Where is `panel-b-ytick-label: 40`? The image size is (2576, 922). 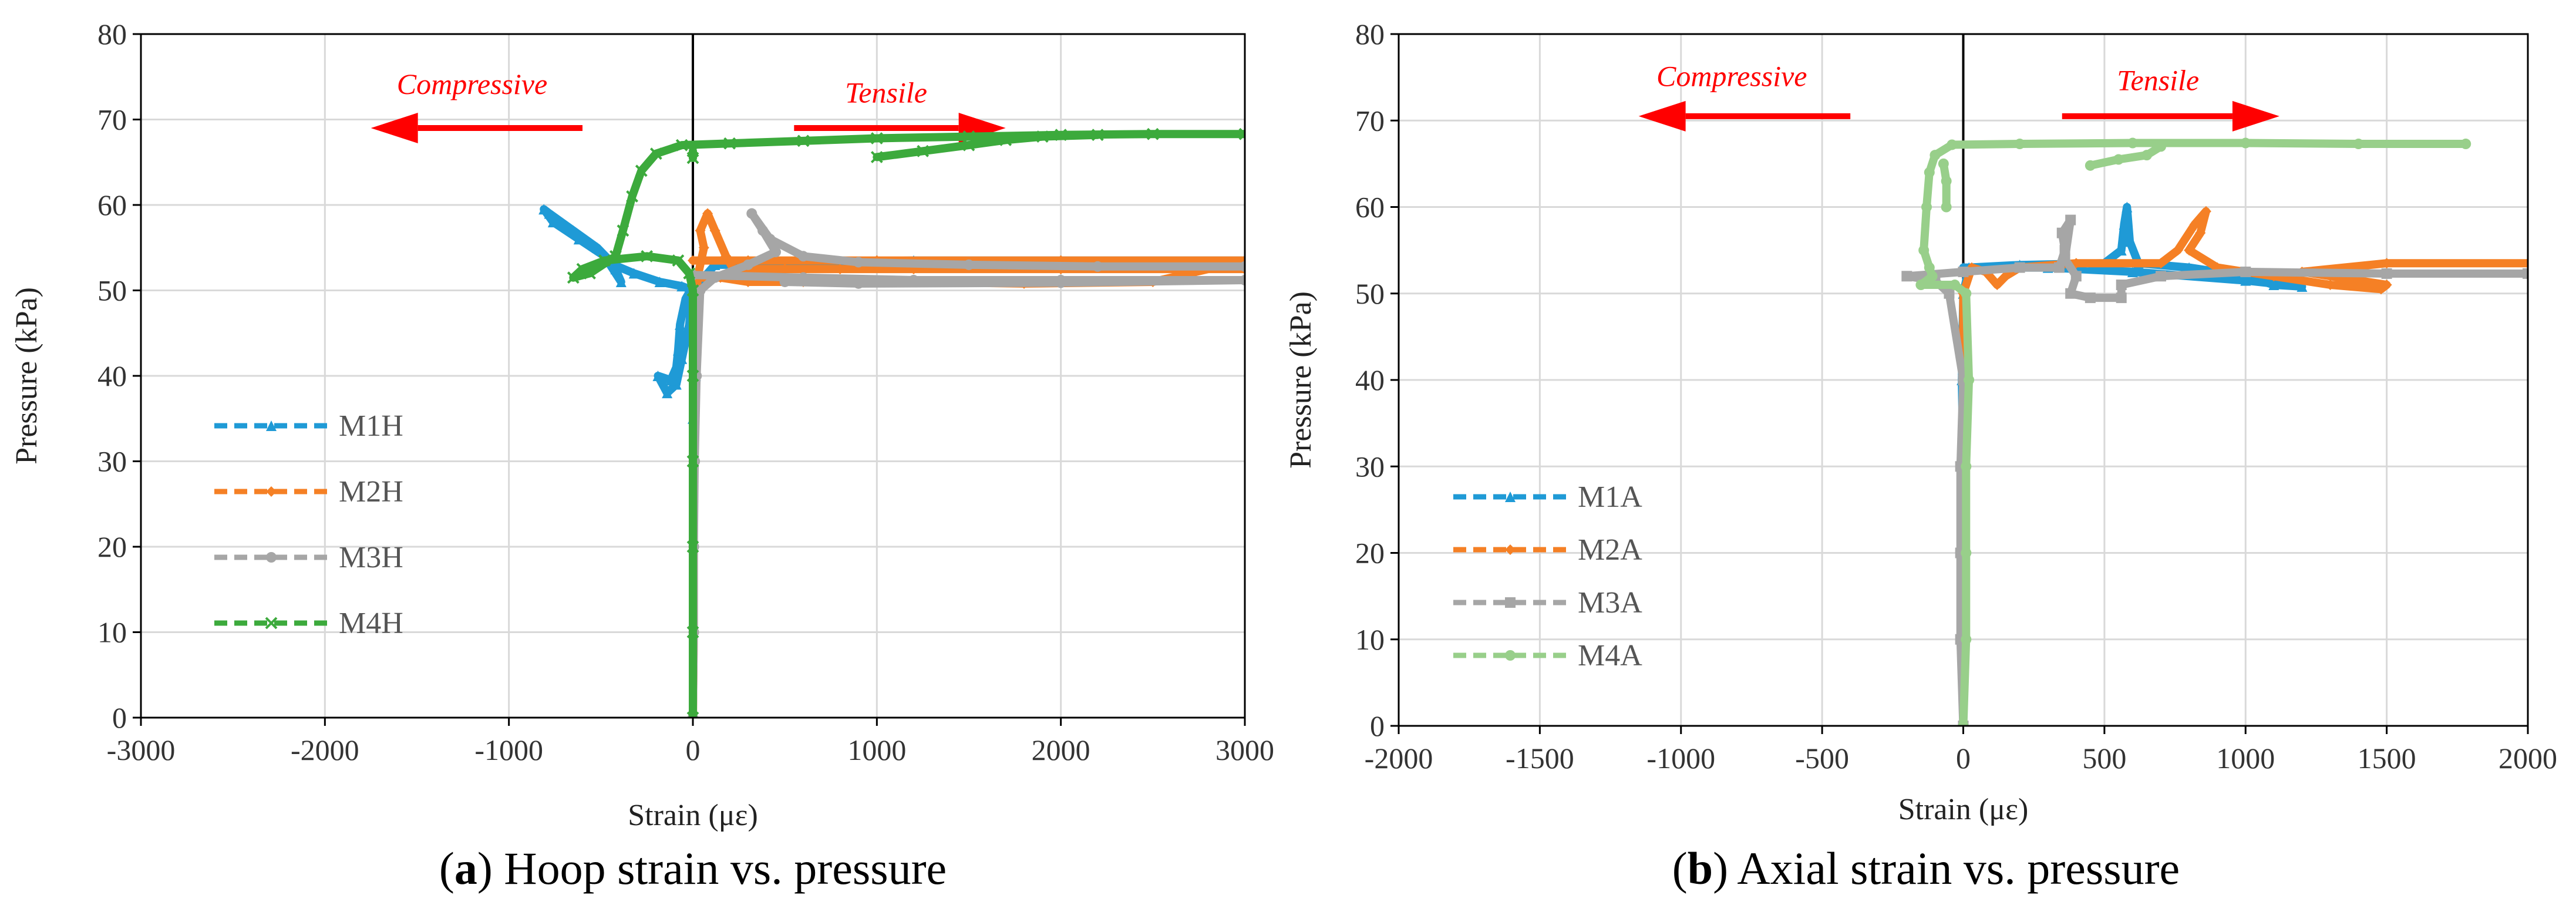 panel-b-ytick-label: 40 is located at coordinates (1370, 380).